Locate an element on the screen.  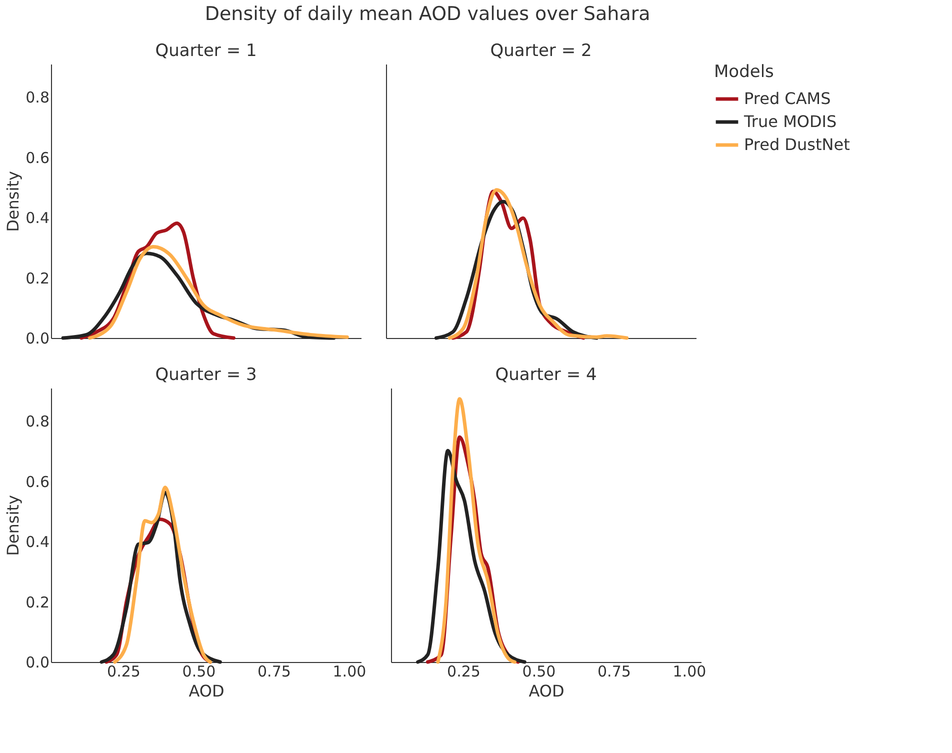
legend-label: Pred CAMS is located at coordinates (787, 98).